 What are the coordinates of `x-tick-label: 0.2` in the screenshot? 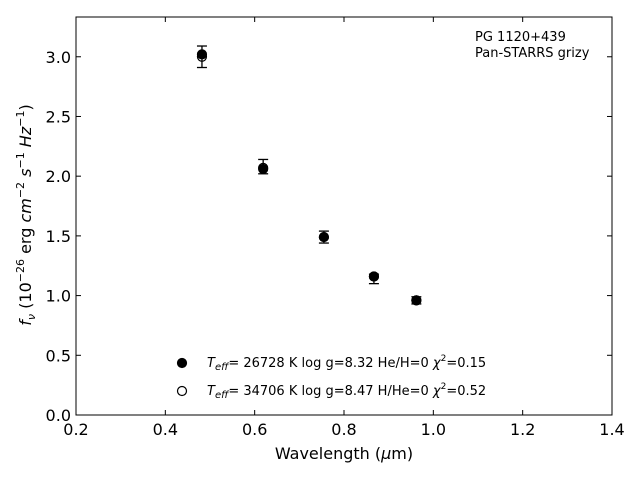 It's located at (75, 429).